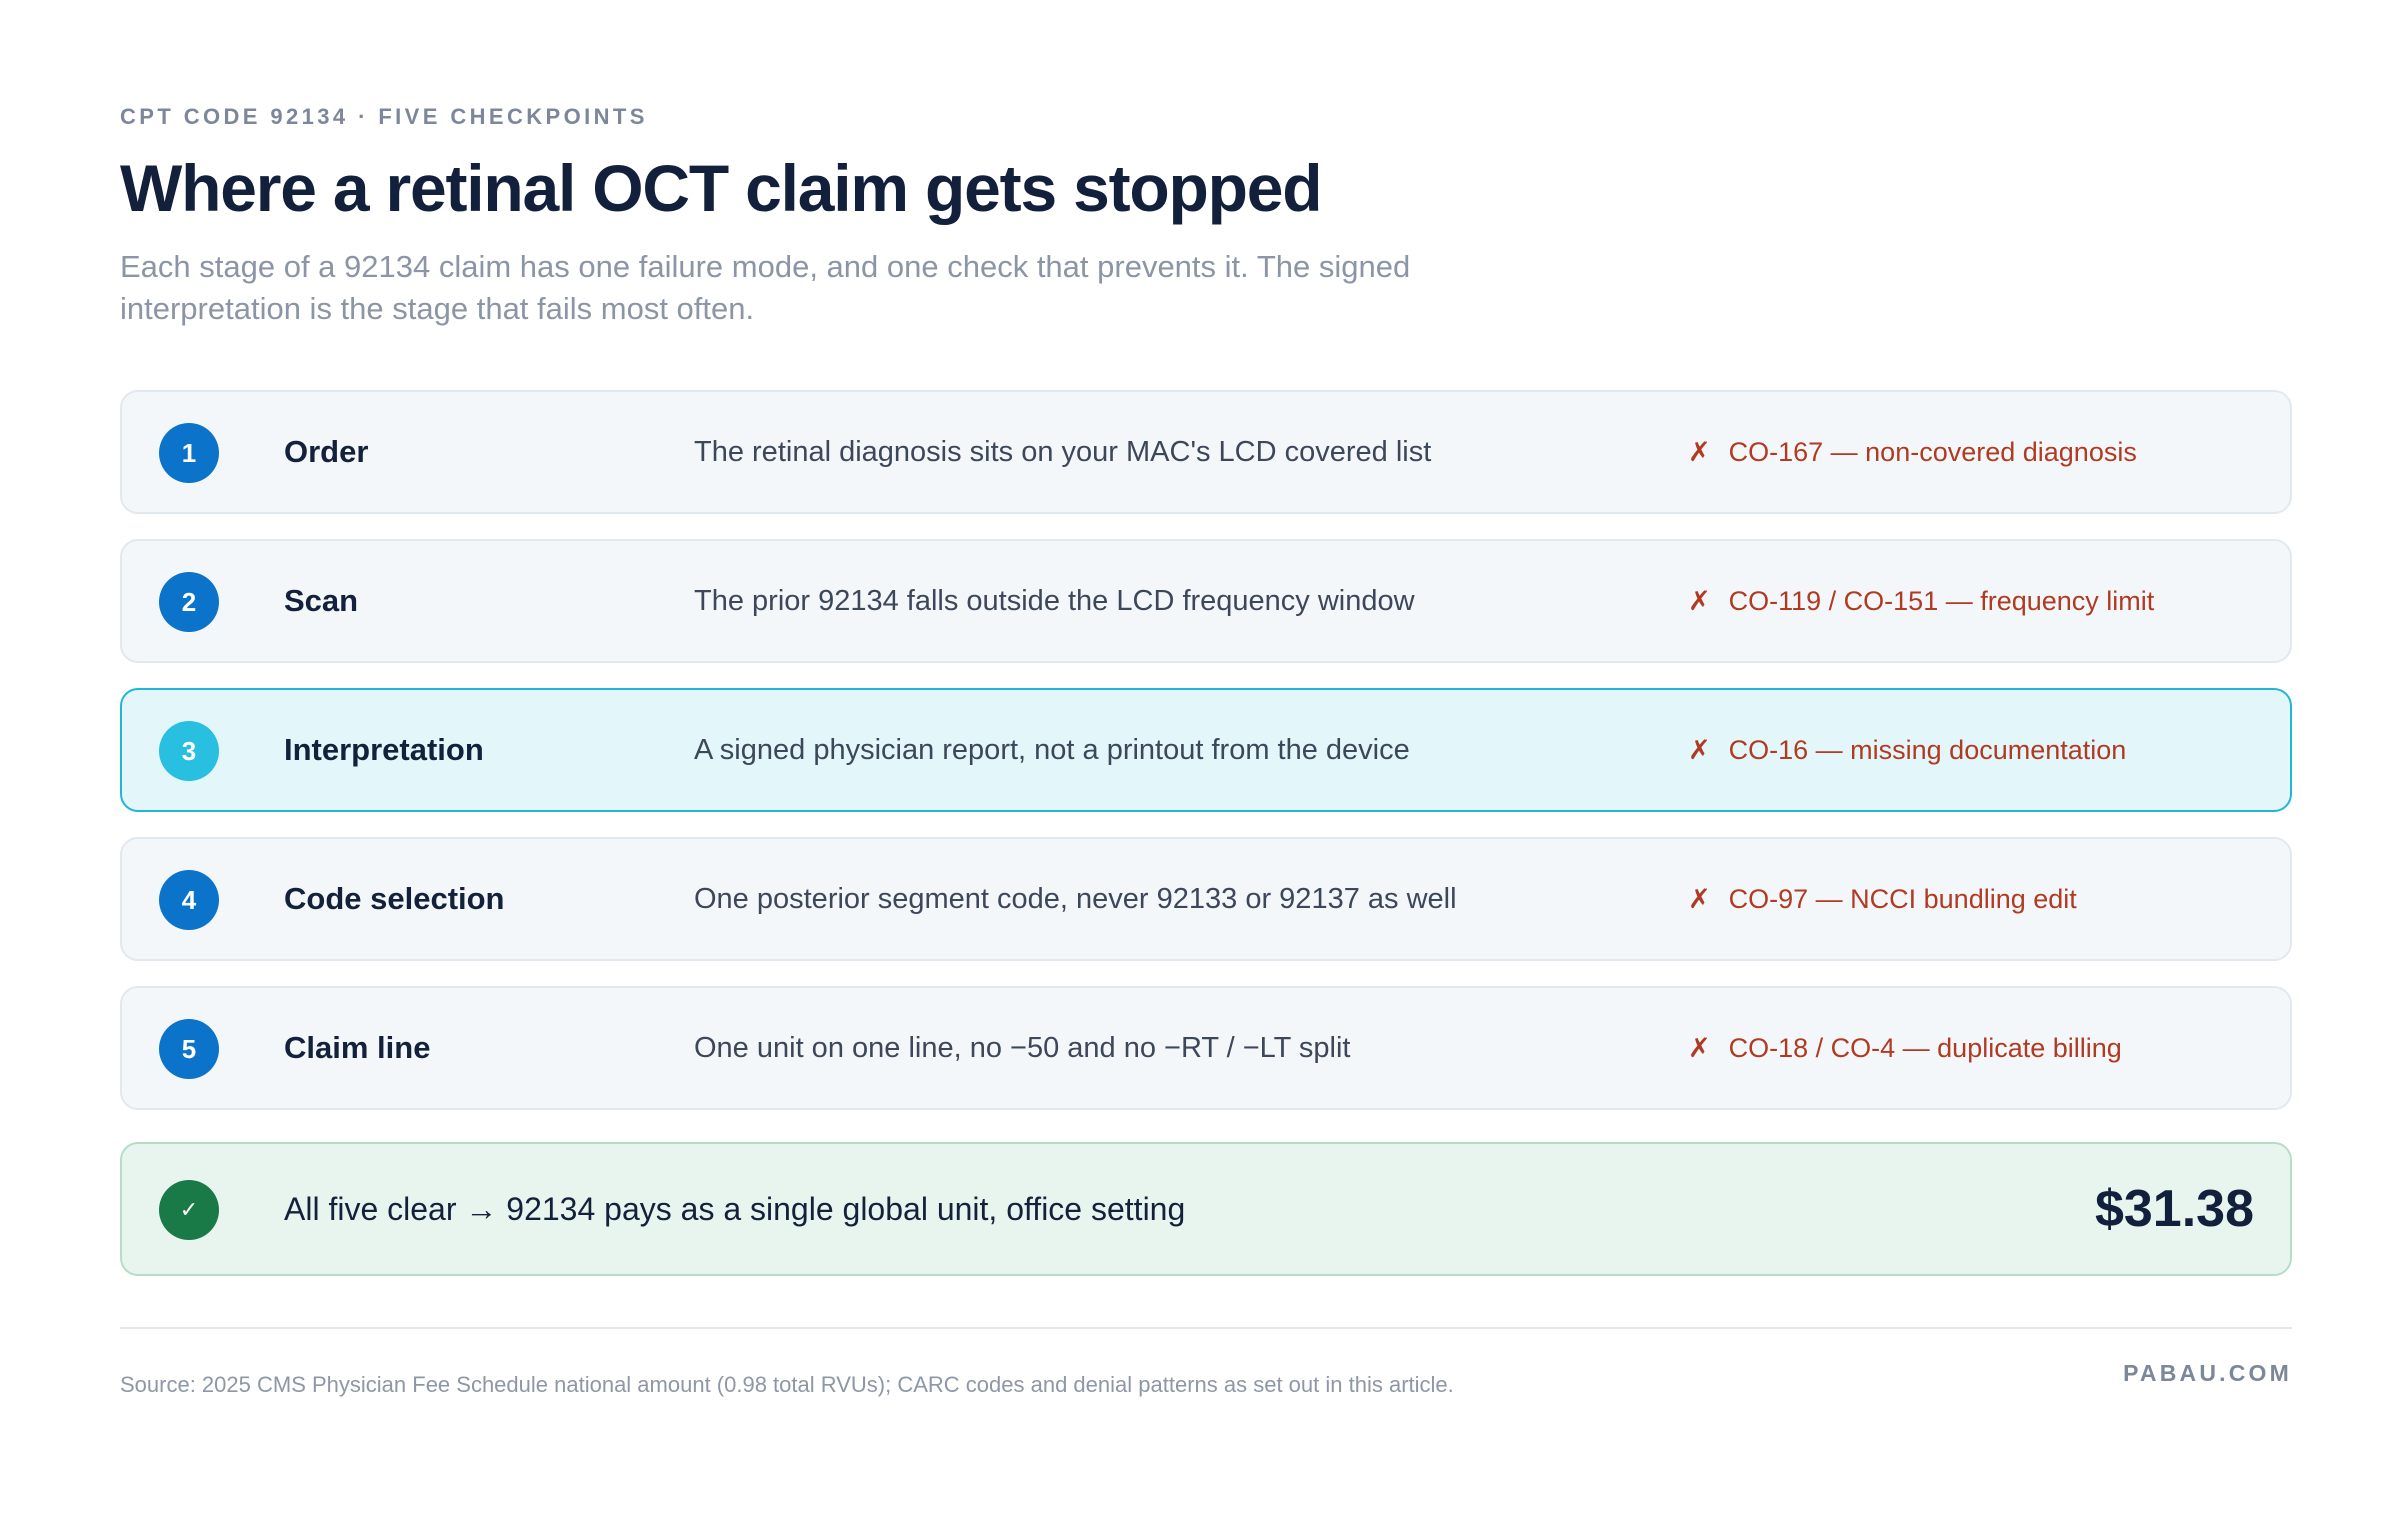 The width and height of the screenshot is (2400, 1516). Describe the element at coordinates (2174, 1209) in the screenshot. I see `payment-amount: $31.38` at that location.